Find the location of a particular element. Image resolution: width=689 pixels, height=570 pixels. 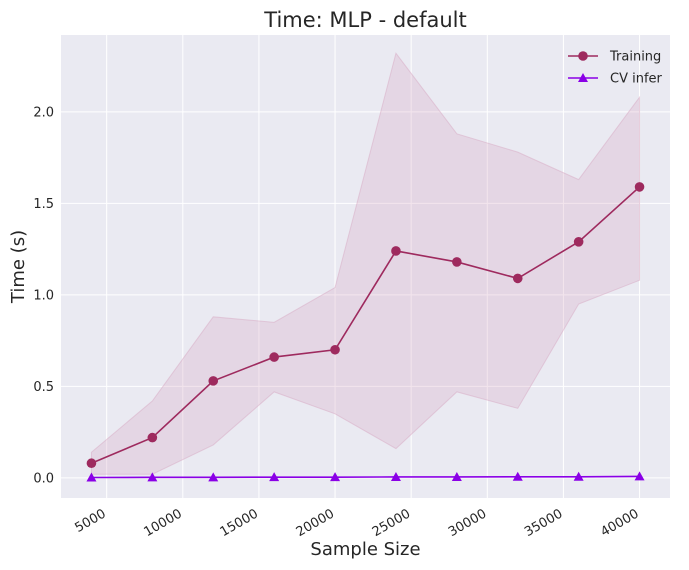

y-tick-label: 0.0 is located at coordinates (43, 478).